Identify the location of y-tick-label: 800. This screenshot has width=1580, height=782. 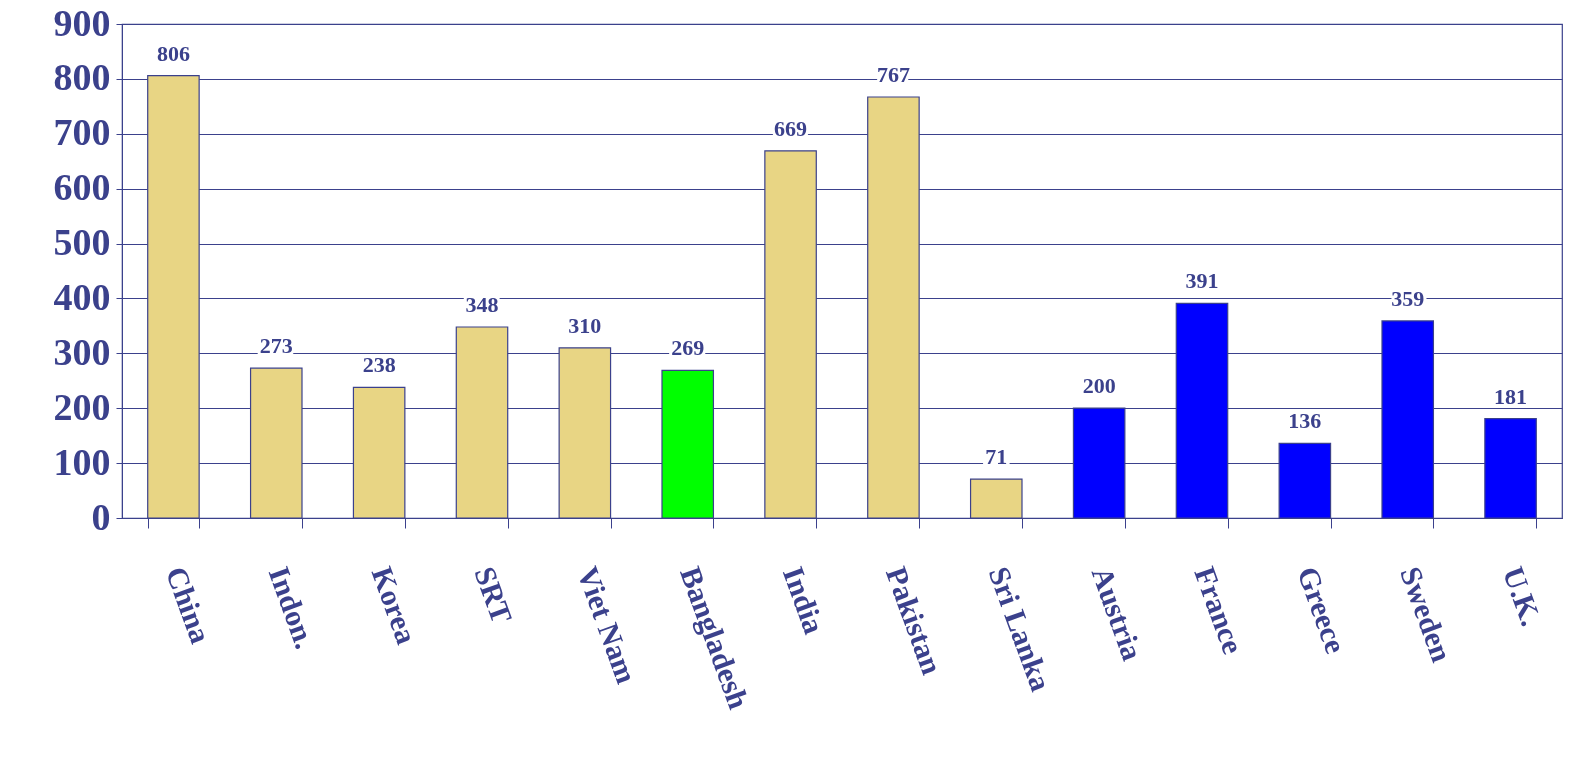
(82, 77).